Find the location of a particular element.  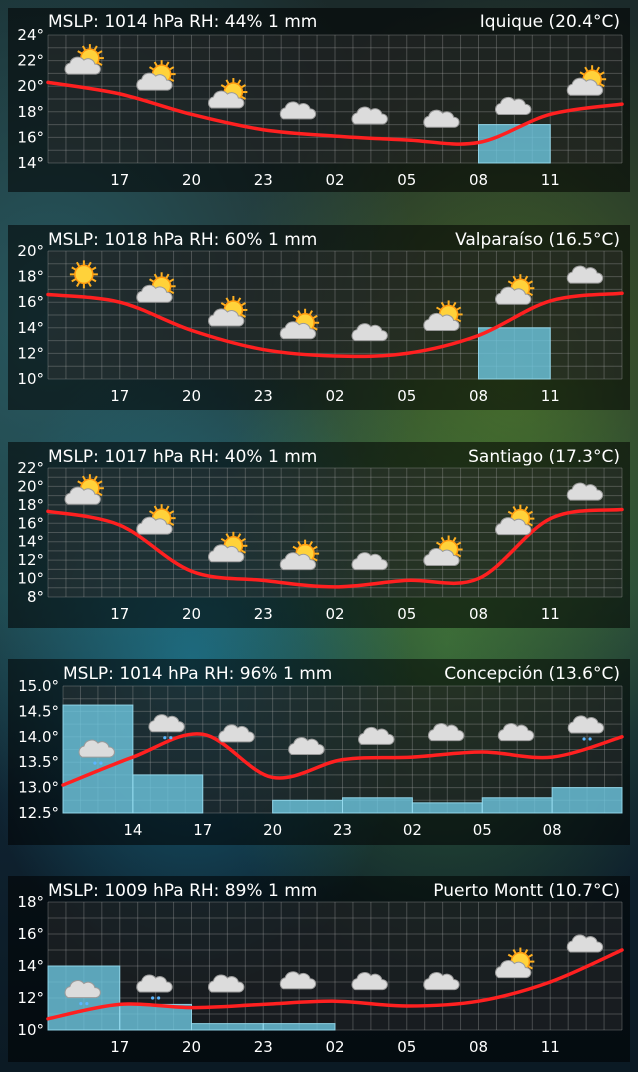

forecast-chart: 20° 18° 16° 14° 12° 10° 17 20 23 02 05 08 11 is located at coordinates (320, 323).